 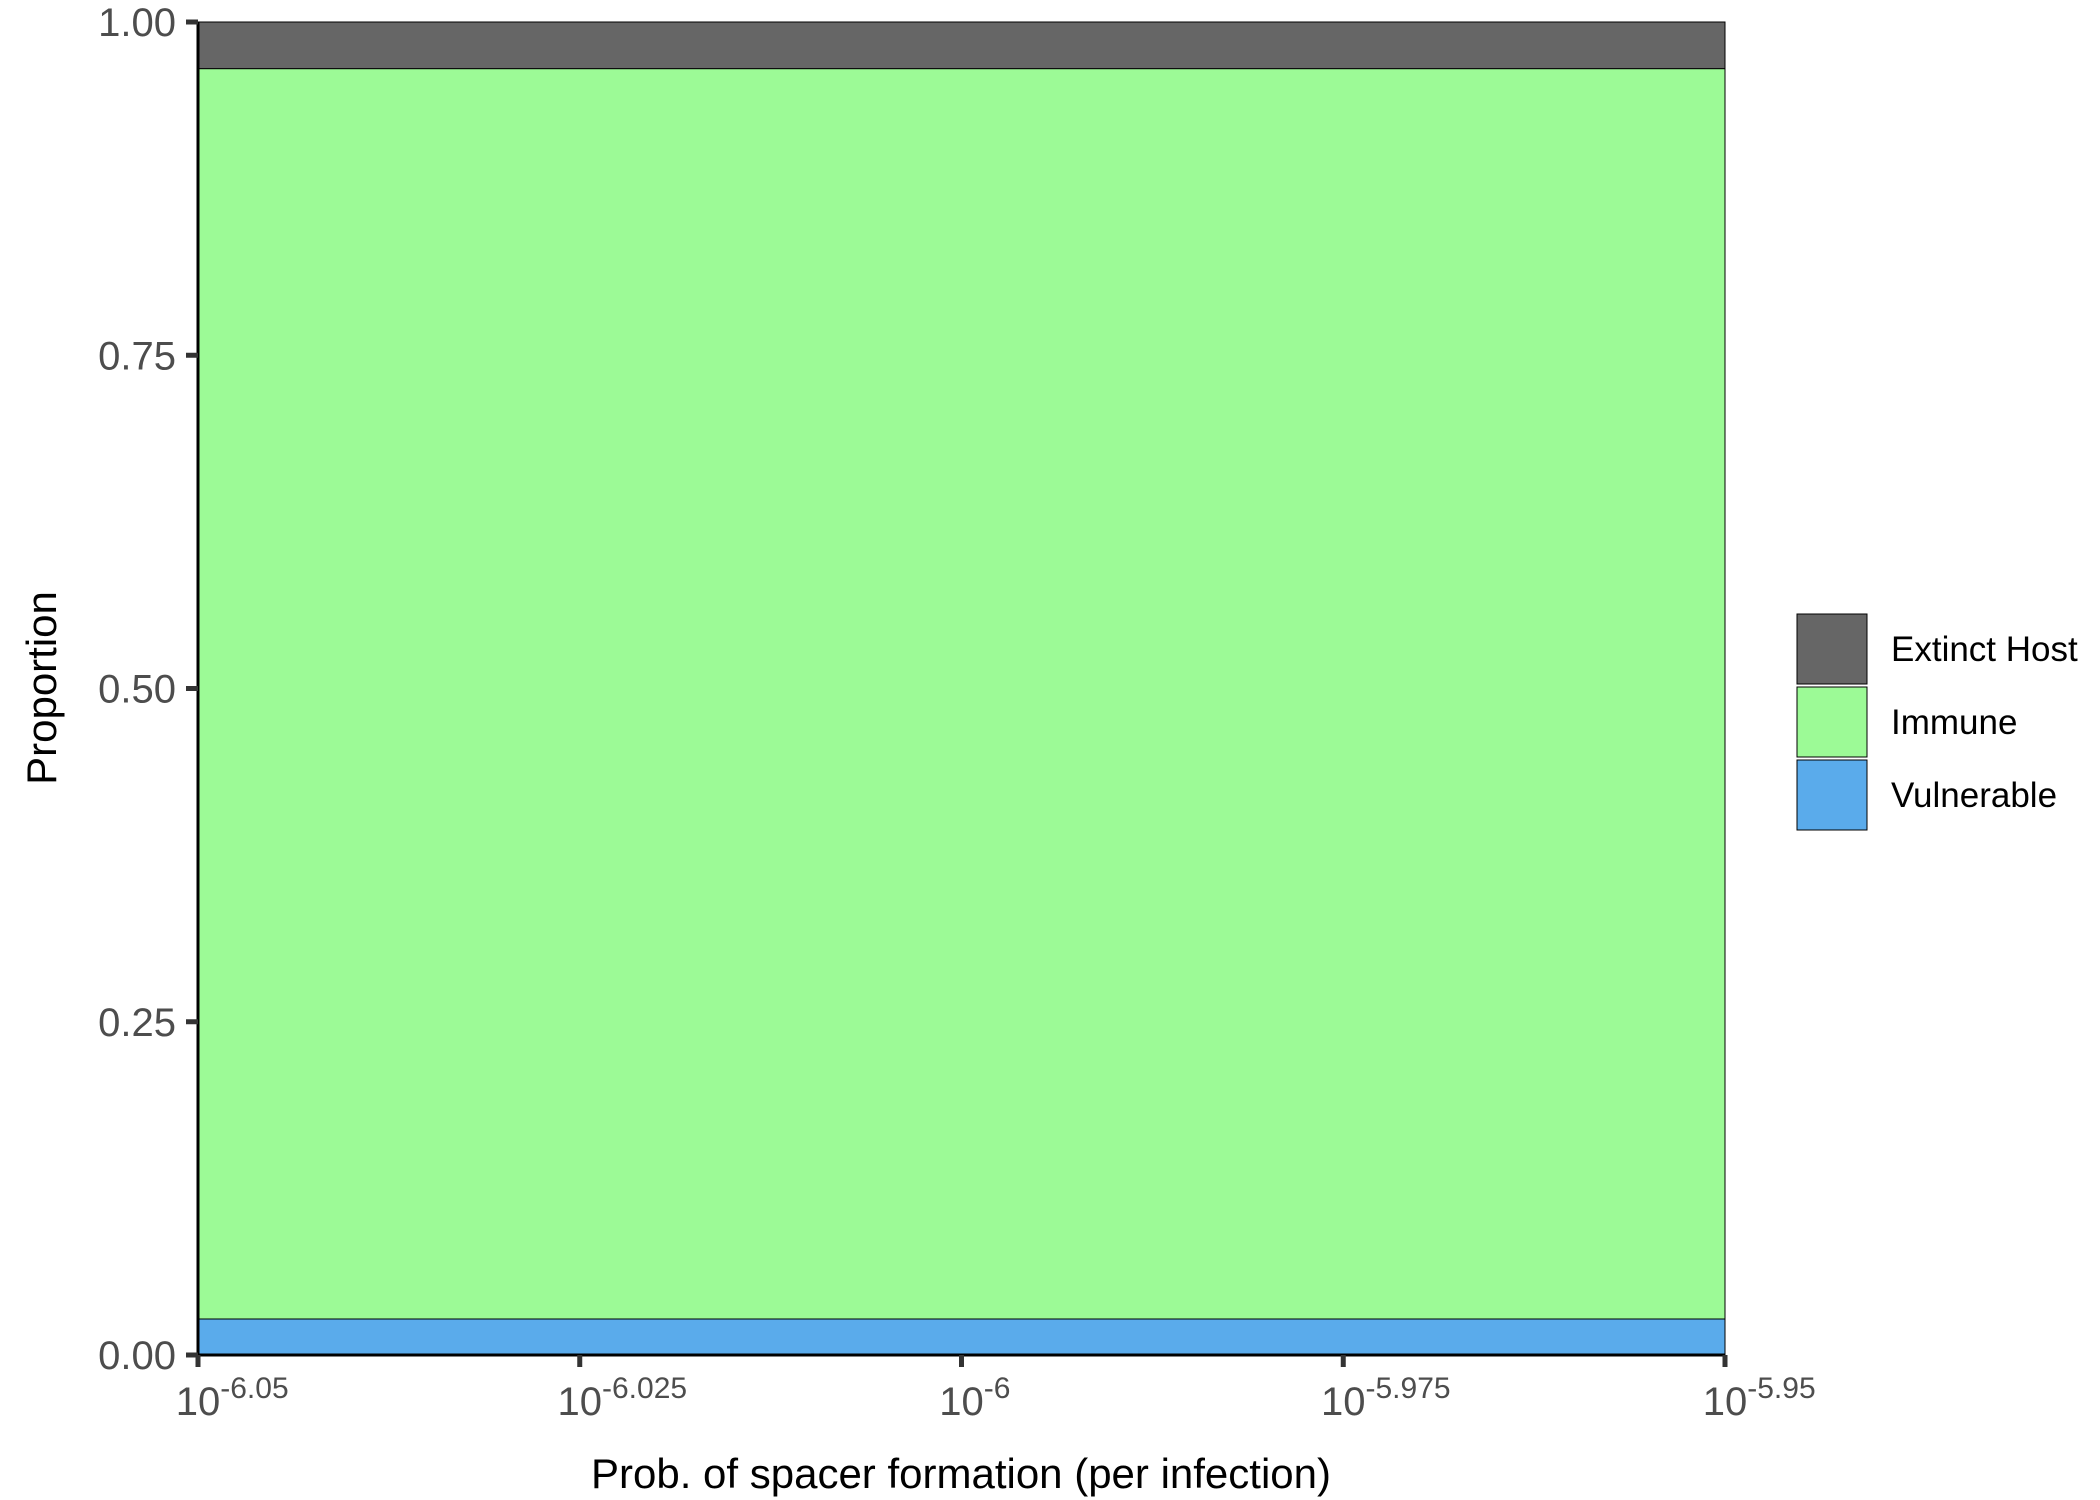 What do you see at coordinates (1974, 795) in the screenshot?
I see `legend-label-vulnerable: Vulnerable` at bounding box center [1974, 795].